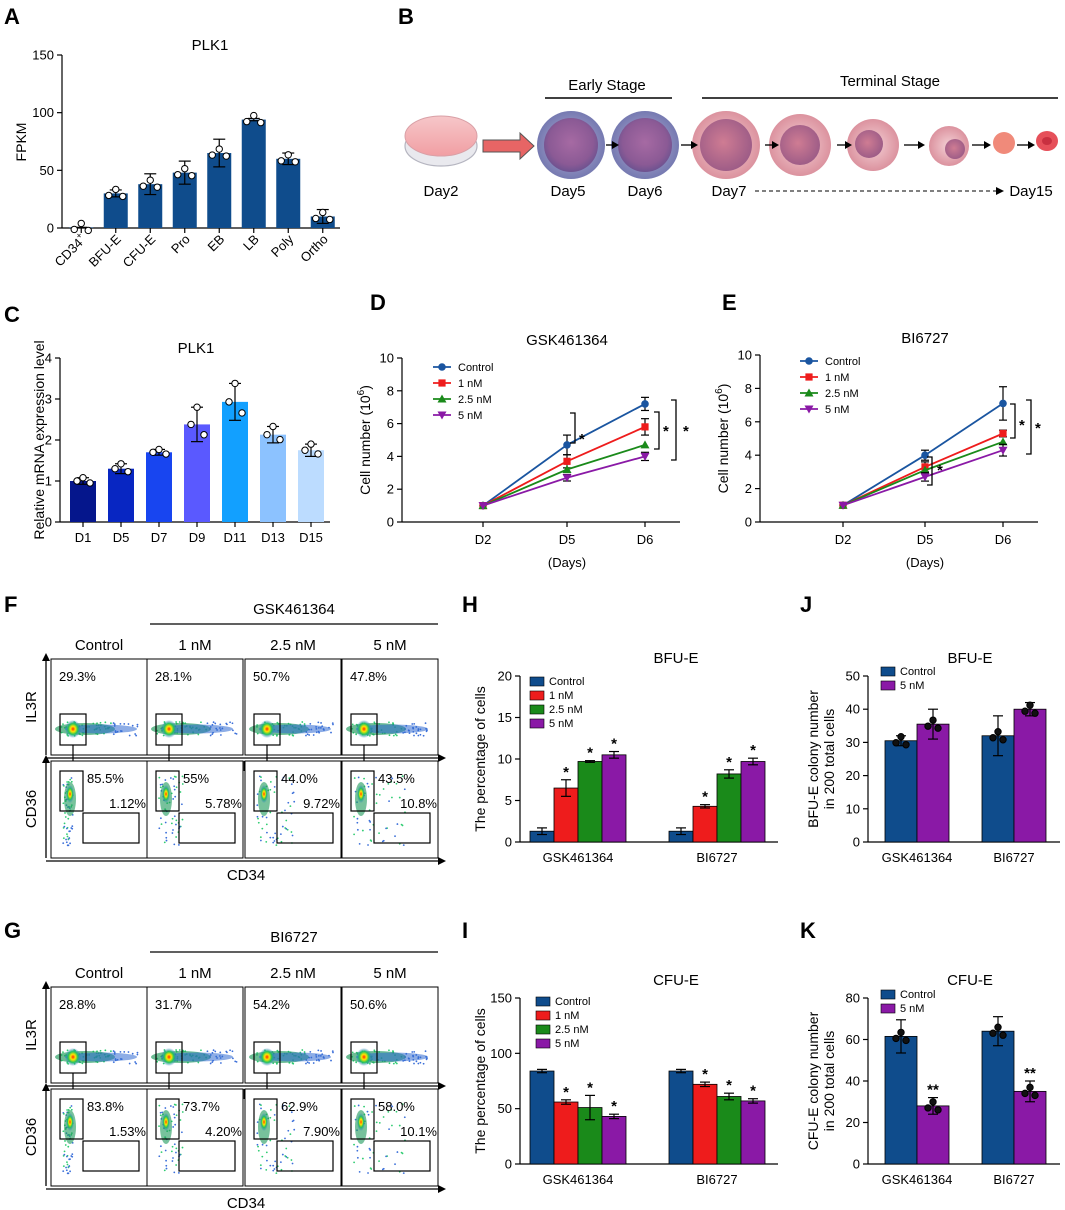  Describe the element at coordinates (83, 537) in the screenshot. I see `x-tick-label: D1` at that location.